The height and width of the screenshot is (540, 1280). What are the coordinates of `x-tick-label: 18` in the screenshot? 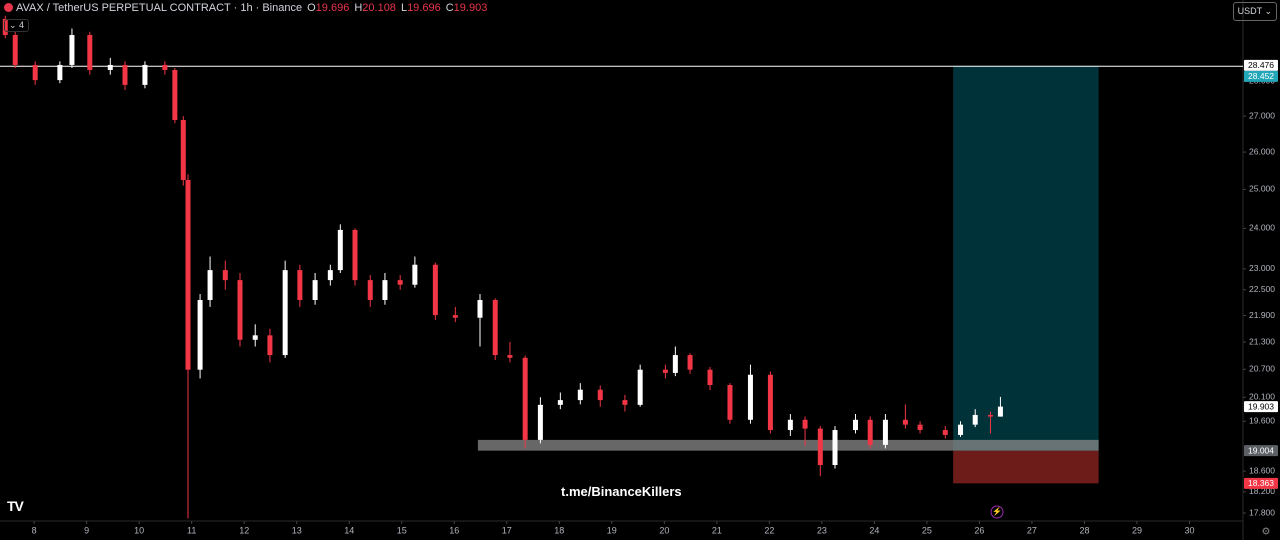 It's located at (559, 530).